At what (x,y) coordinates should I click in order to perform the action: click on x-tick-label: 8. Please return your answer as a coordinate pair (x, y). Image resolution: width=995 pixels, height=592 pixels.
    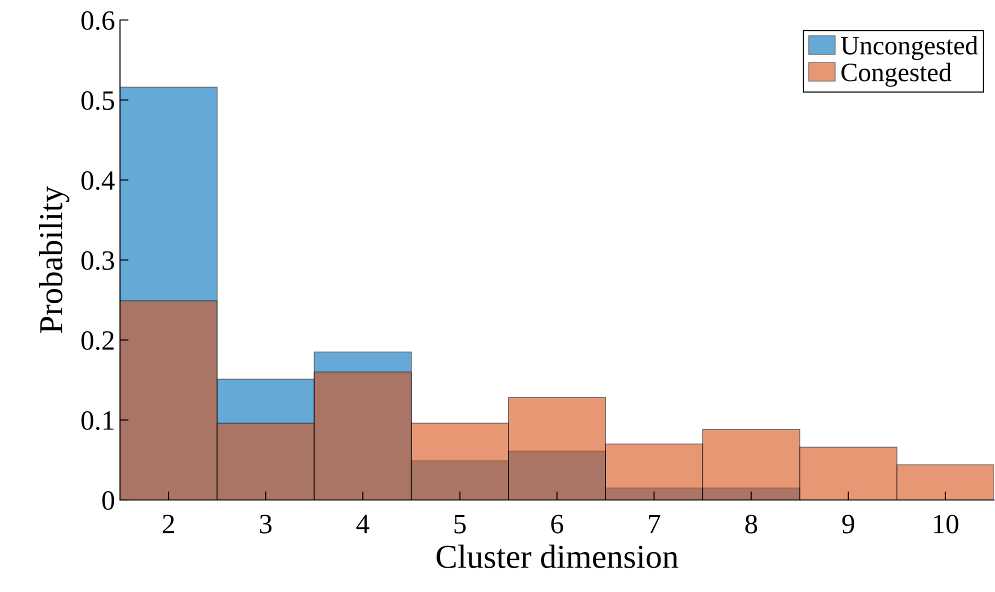
    Looking at the image, I should click on (751, 524).